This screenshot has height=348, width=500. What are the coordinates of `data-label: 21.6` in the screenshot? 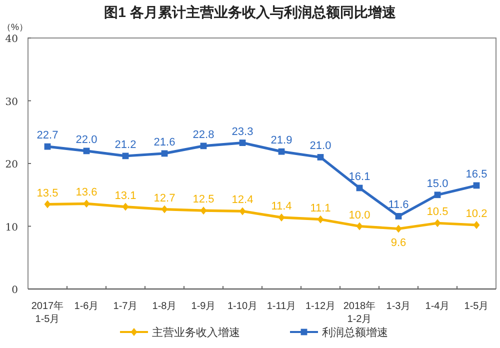 It's located at (165, 142).